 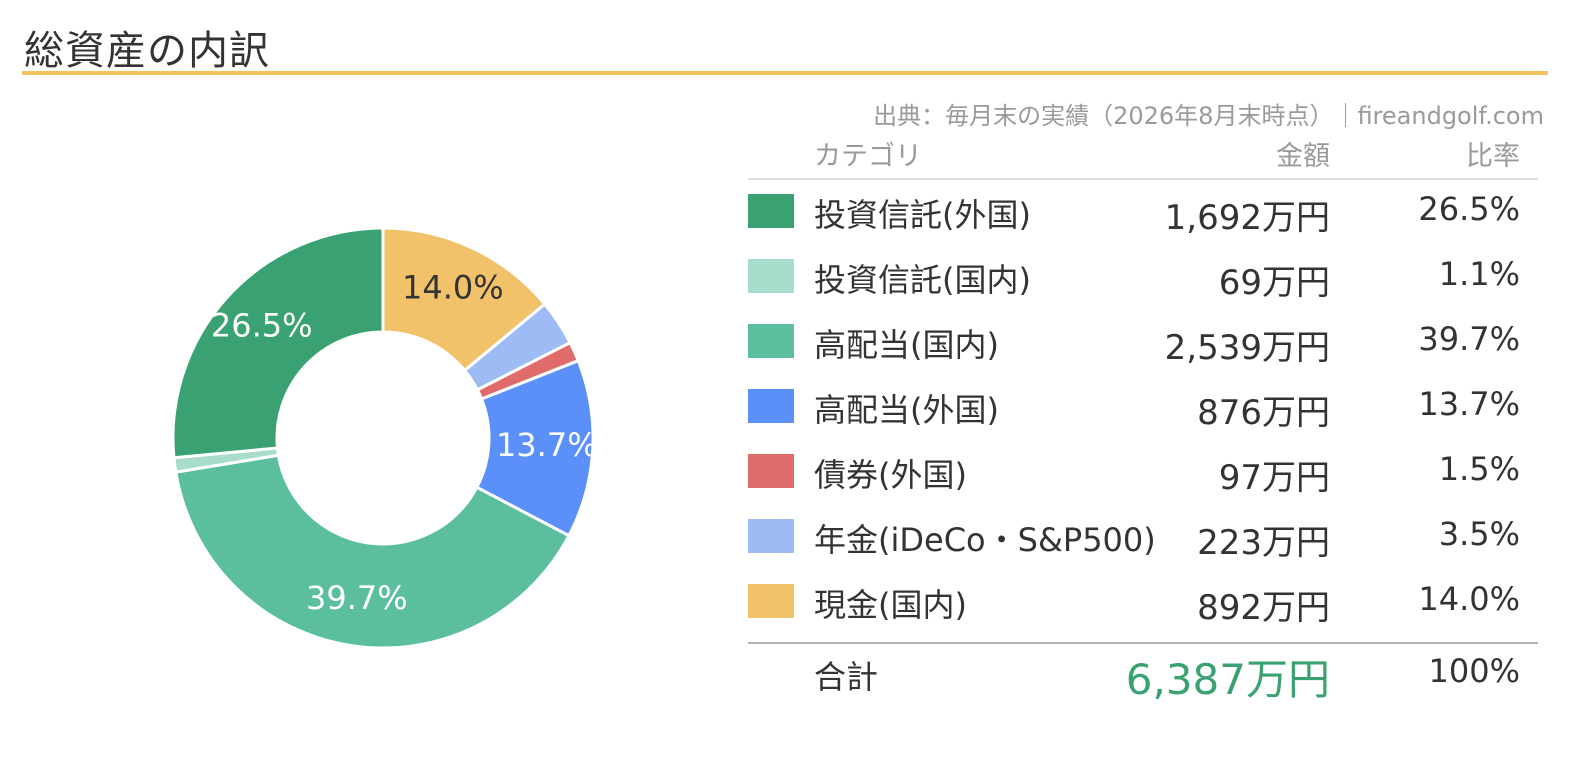 What do you see at coordinates (1143, 157) in the screenshot?
I see `table-header: カテゴリ 金額 比率` at bounding box center [1143, 157].